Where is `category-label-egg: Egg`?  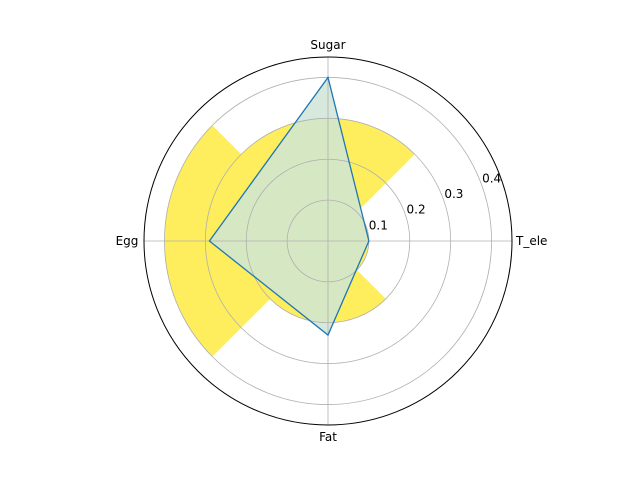
category-label-egg: Egg is located at coordinates (127, 241).